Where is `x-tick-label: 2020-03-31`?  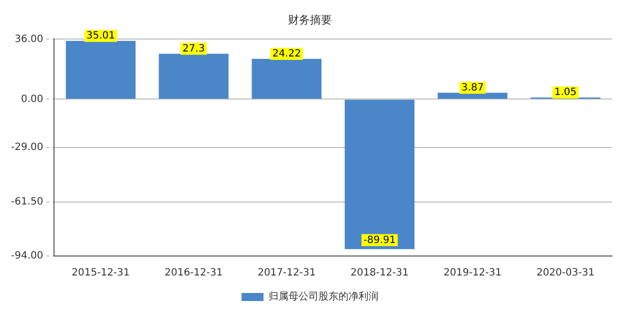 x-tick-label: 2020-03-31 is located at coordinates (565, 273).